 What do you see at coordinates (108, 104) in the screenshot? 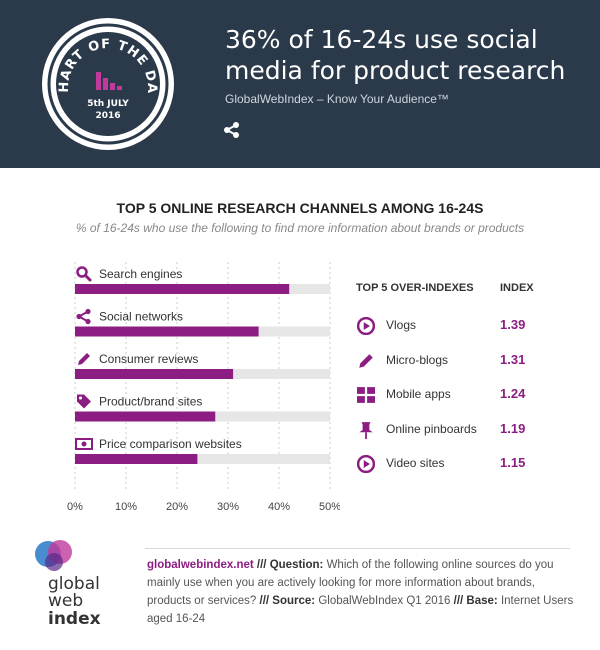
I see `badge-date: 5th JULY` at bounding box center [108, 104].